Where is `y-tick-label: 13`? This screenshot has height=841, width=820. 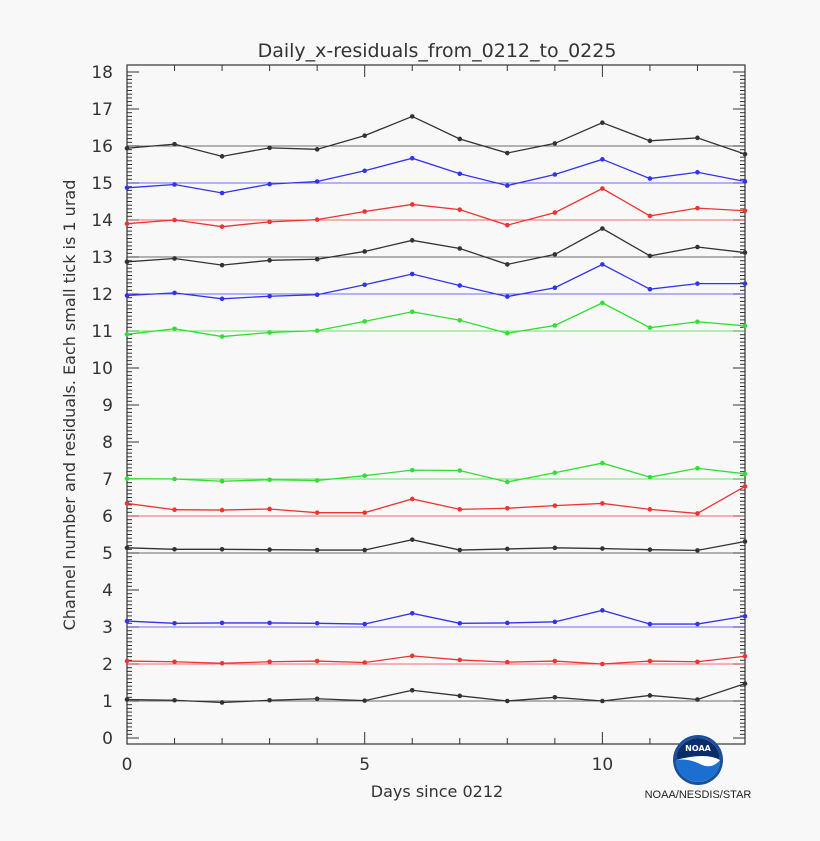 y-tick-label: 13 is located at coordinates (102, 258).